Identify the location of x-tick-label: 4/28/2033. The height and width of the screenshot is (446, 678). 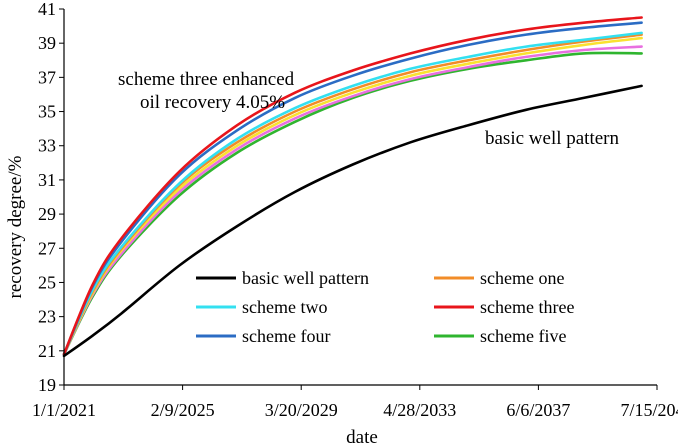
(419, 410).